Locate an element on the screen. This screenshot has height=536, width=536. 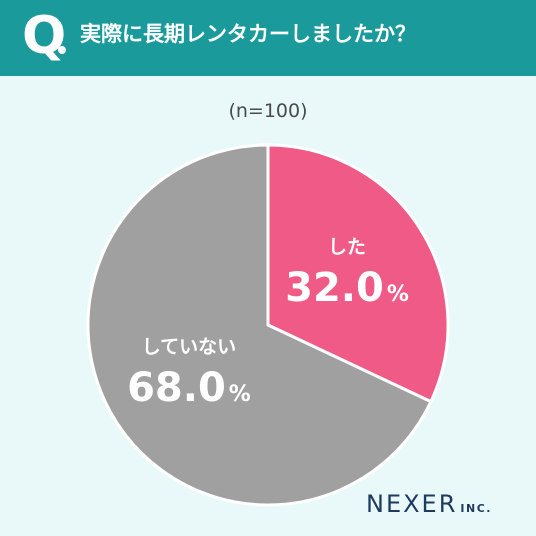
question-header: Q 実際に長期レンタカーしましたか？ is located at coordinates (268, 38).